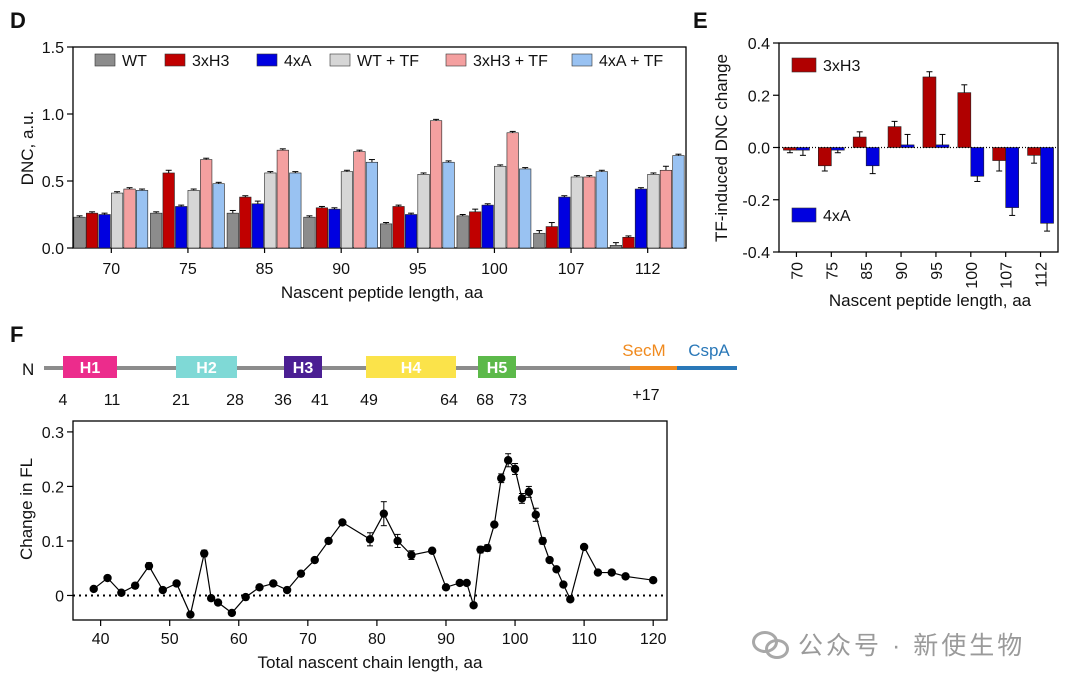 Image resolution: width=1080 pixels, height=687 pixels. I want to click on panel-d-legend-label: 4xA, so click(298, 61).